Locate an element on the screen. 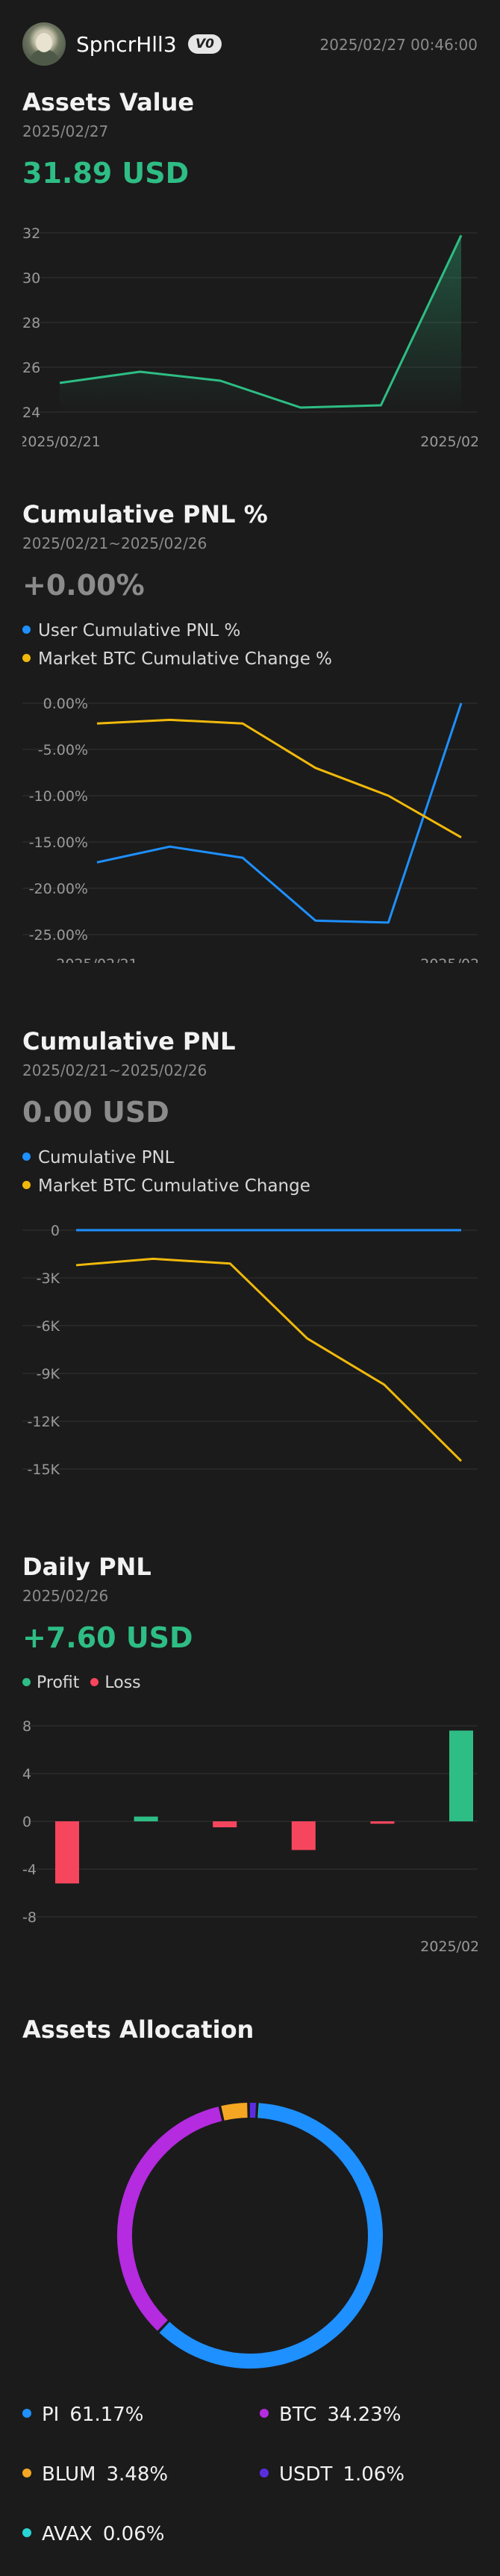  allocation-item-btc: BTC 34.23% is located at coordinates (330, 2415).